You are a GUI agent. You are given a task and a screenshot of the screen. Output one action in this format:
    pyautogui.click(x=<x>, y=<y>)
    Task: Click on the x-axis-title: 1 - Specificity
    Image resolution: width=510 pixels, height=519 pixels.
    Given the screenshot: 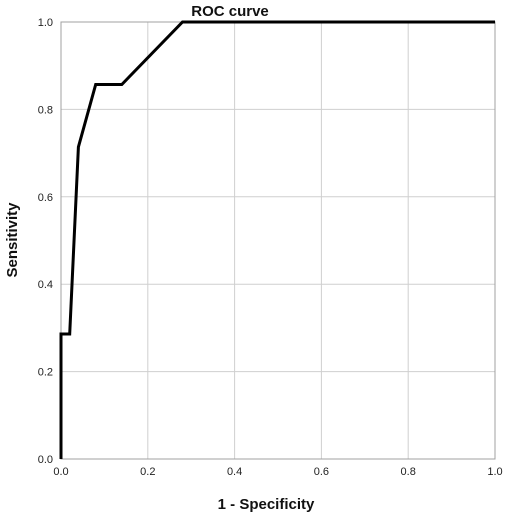 What is the action you would take?
    pyautogui.click(x=266, y=504)
    